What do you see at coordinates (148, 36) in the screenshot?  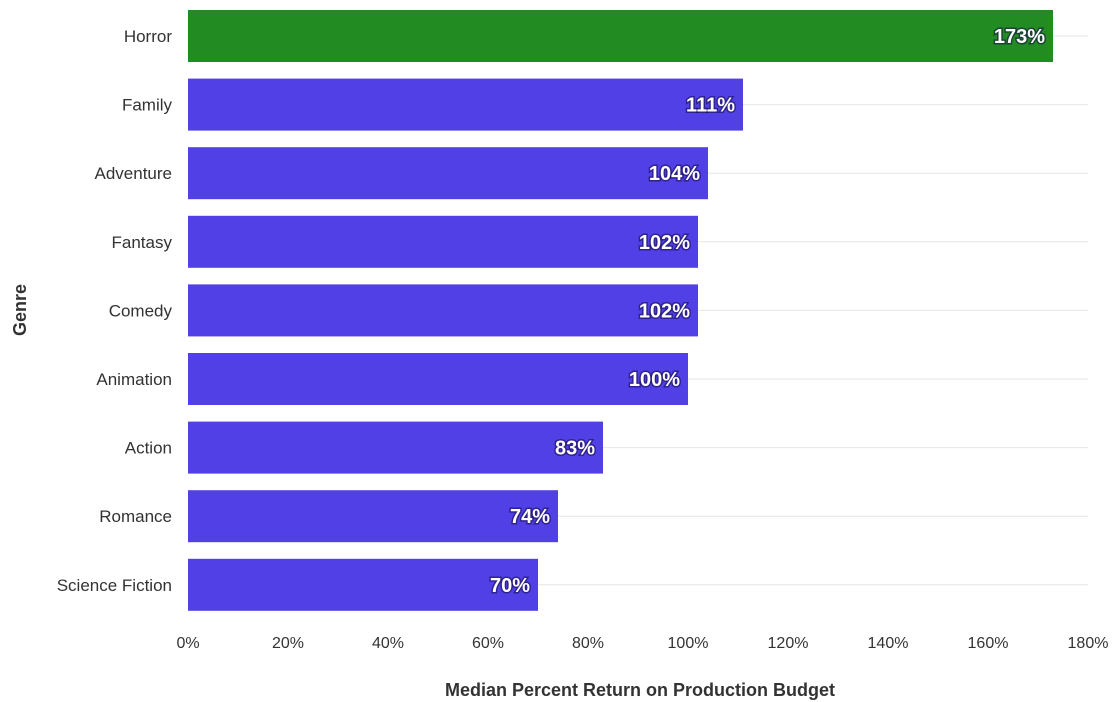 I see `category-label: Horror` at bounding box center [148, 36].